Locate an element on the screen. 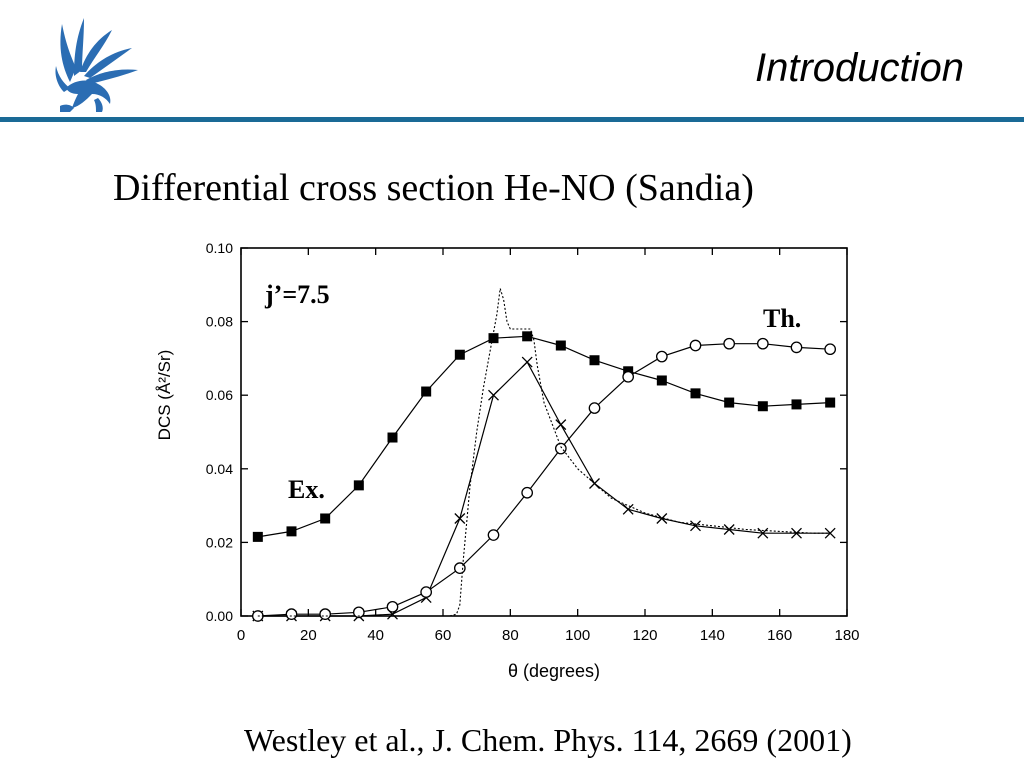 The image size is (1024, 768). x-tick-label: 0 is located at coordinates (241, 635).